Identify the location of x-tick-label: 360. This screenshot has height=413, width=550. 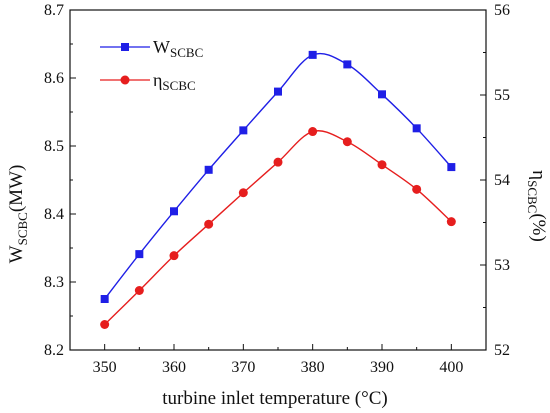
(174, 367).